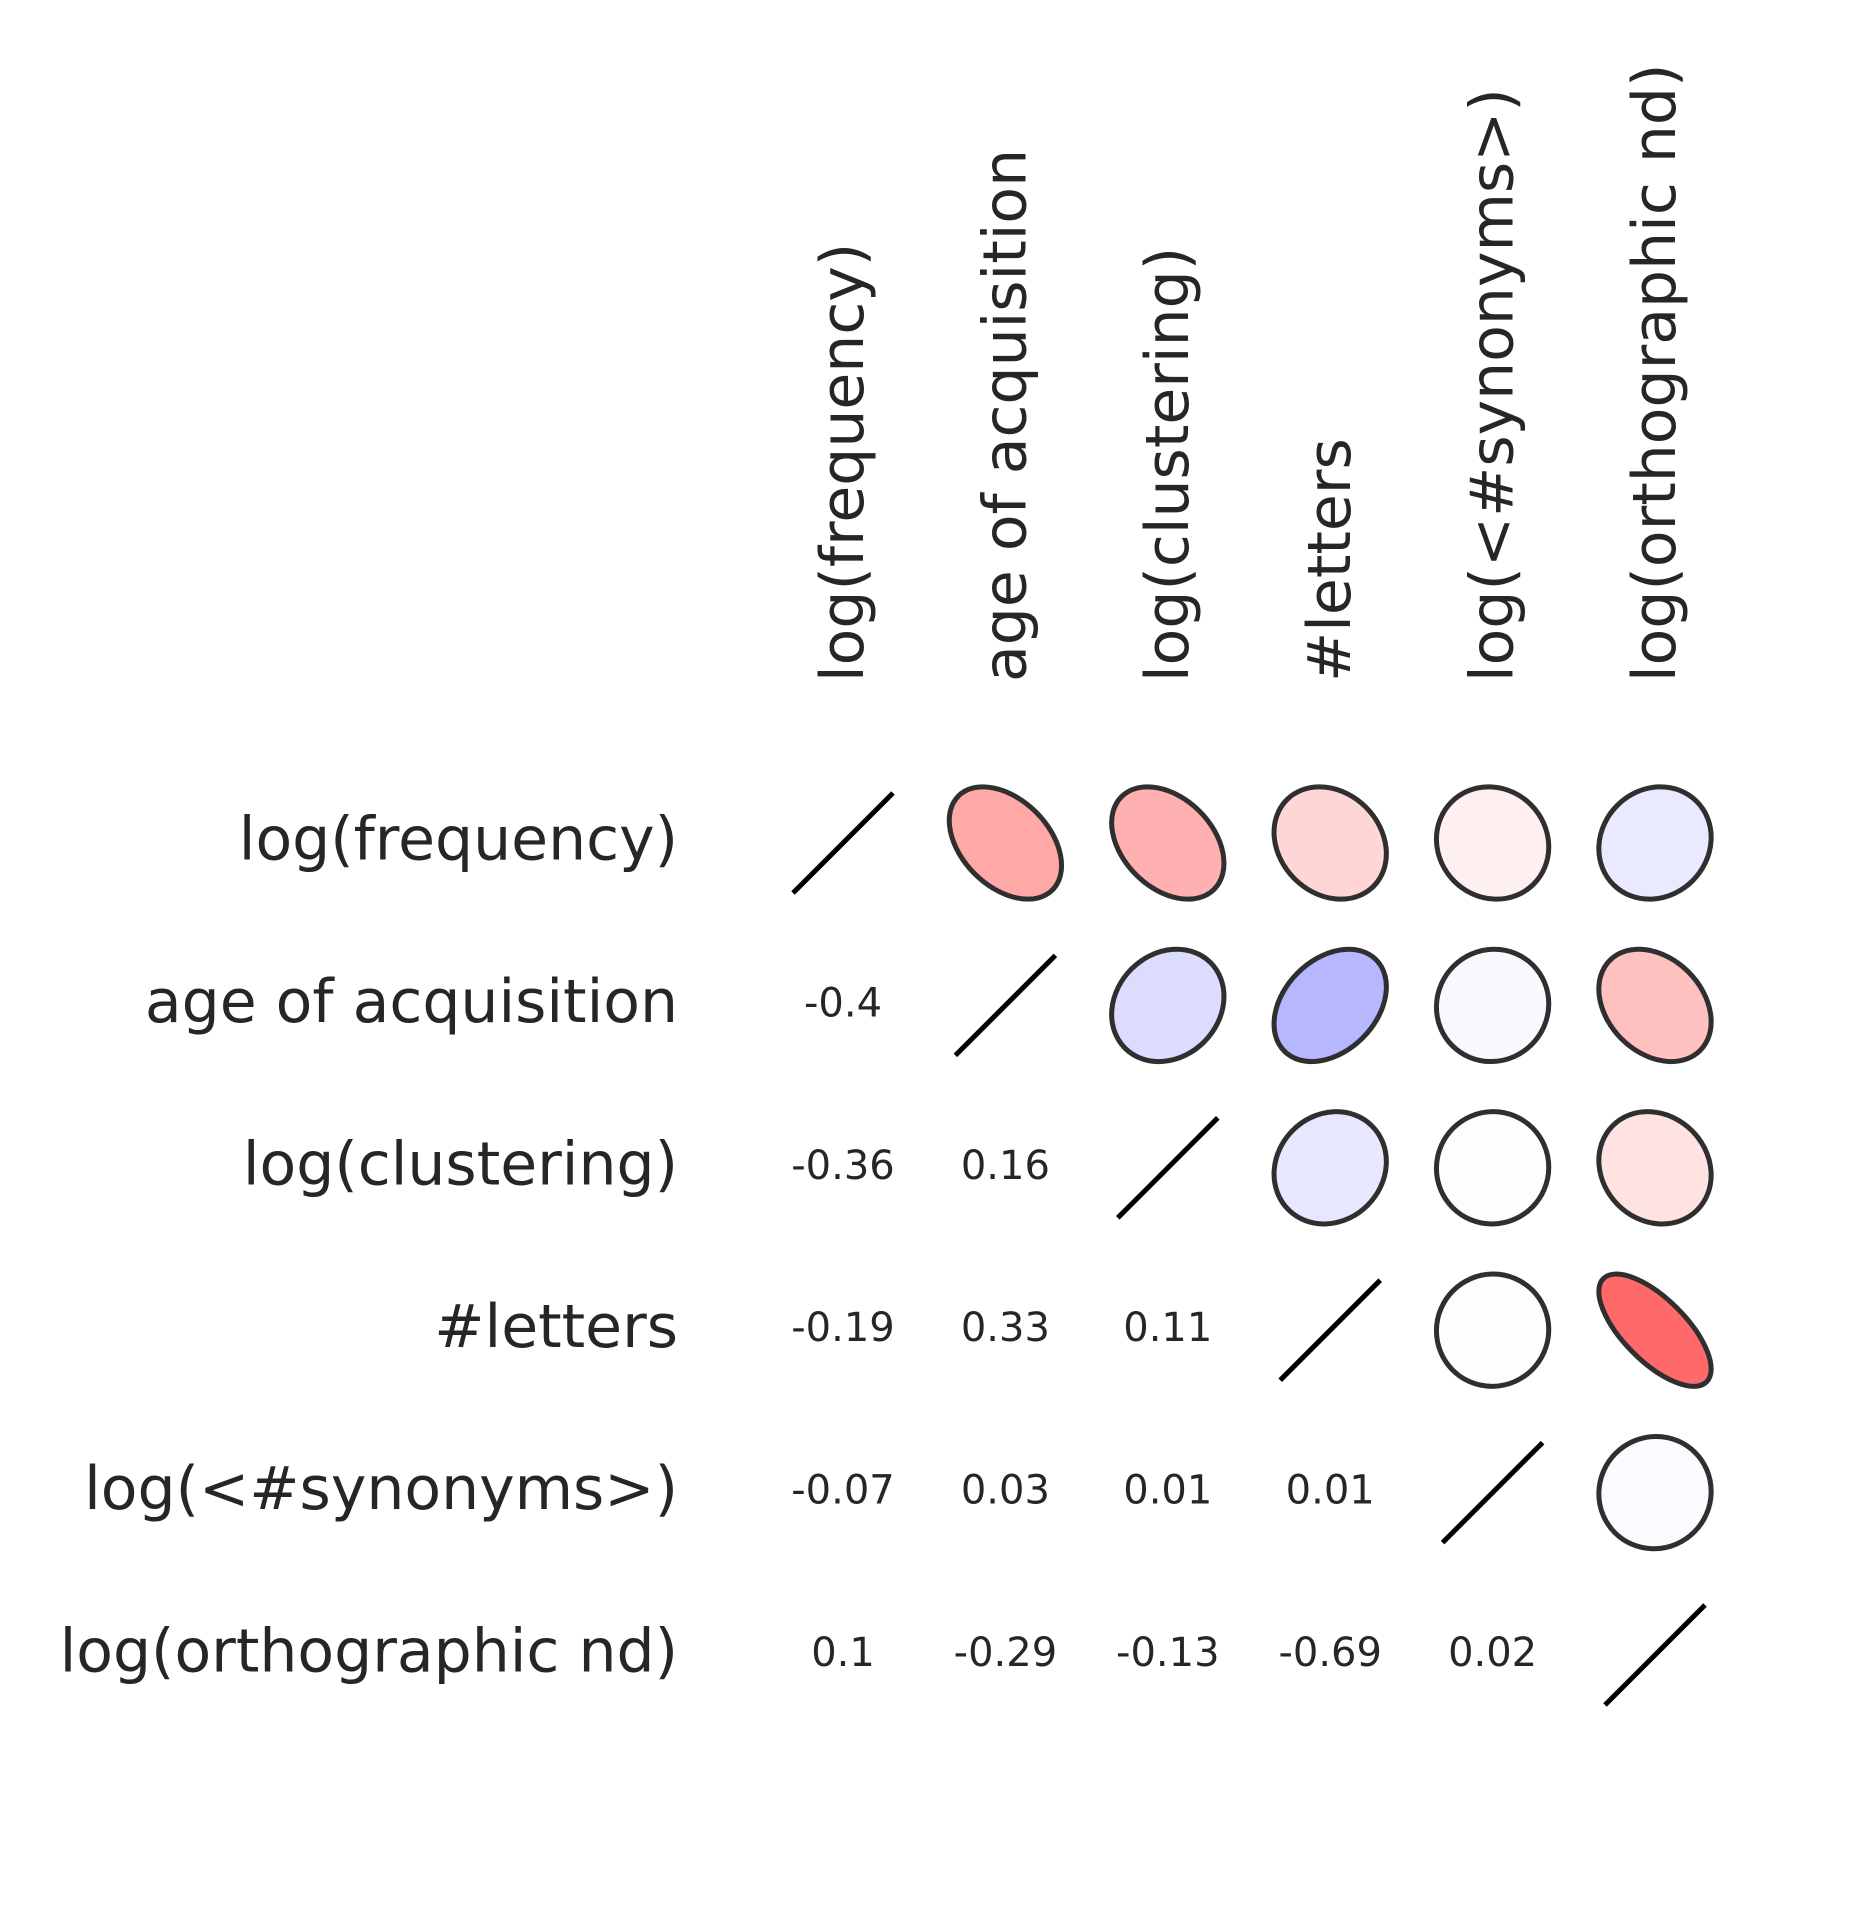 This screenshot has height=1921, width=1850. I want to click on col-label-3: #letters, so click(1330, 560).